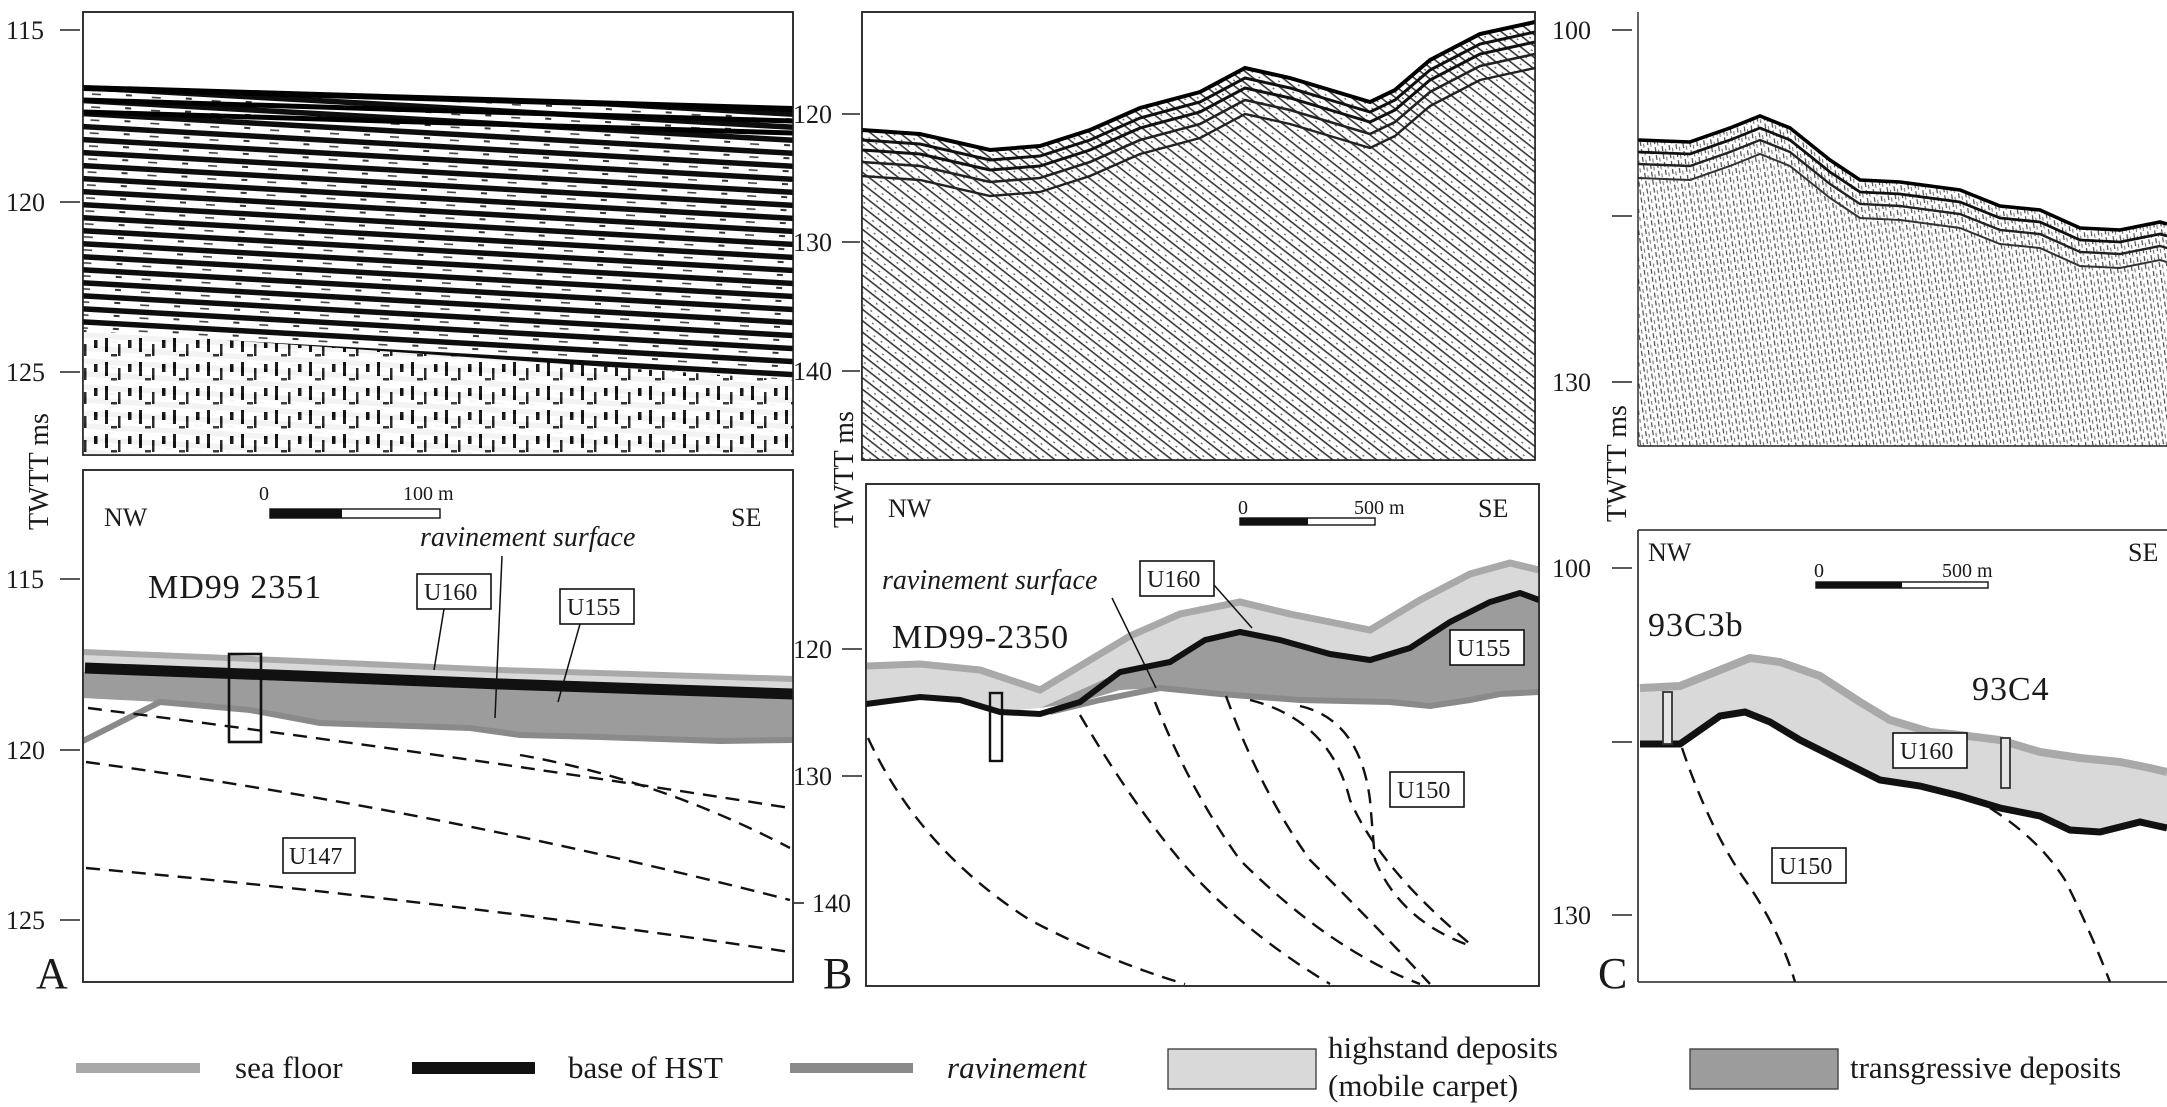 Image resolution: width=2167 pixels, height=1107 pixels. I want to click on panel-c-base-hst-line, so click(1903, 772).